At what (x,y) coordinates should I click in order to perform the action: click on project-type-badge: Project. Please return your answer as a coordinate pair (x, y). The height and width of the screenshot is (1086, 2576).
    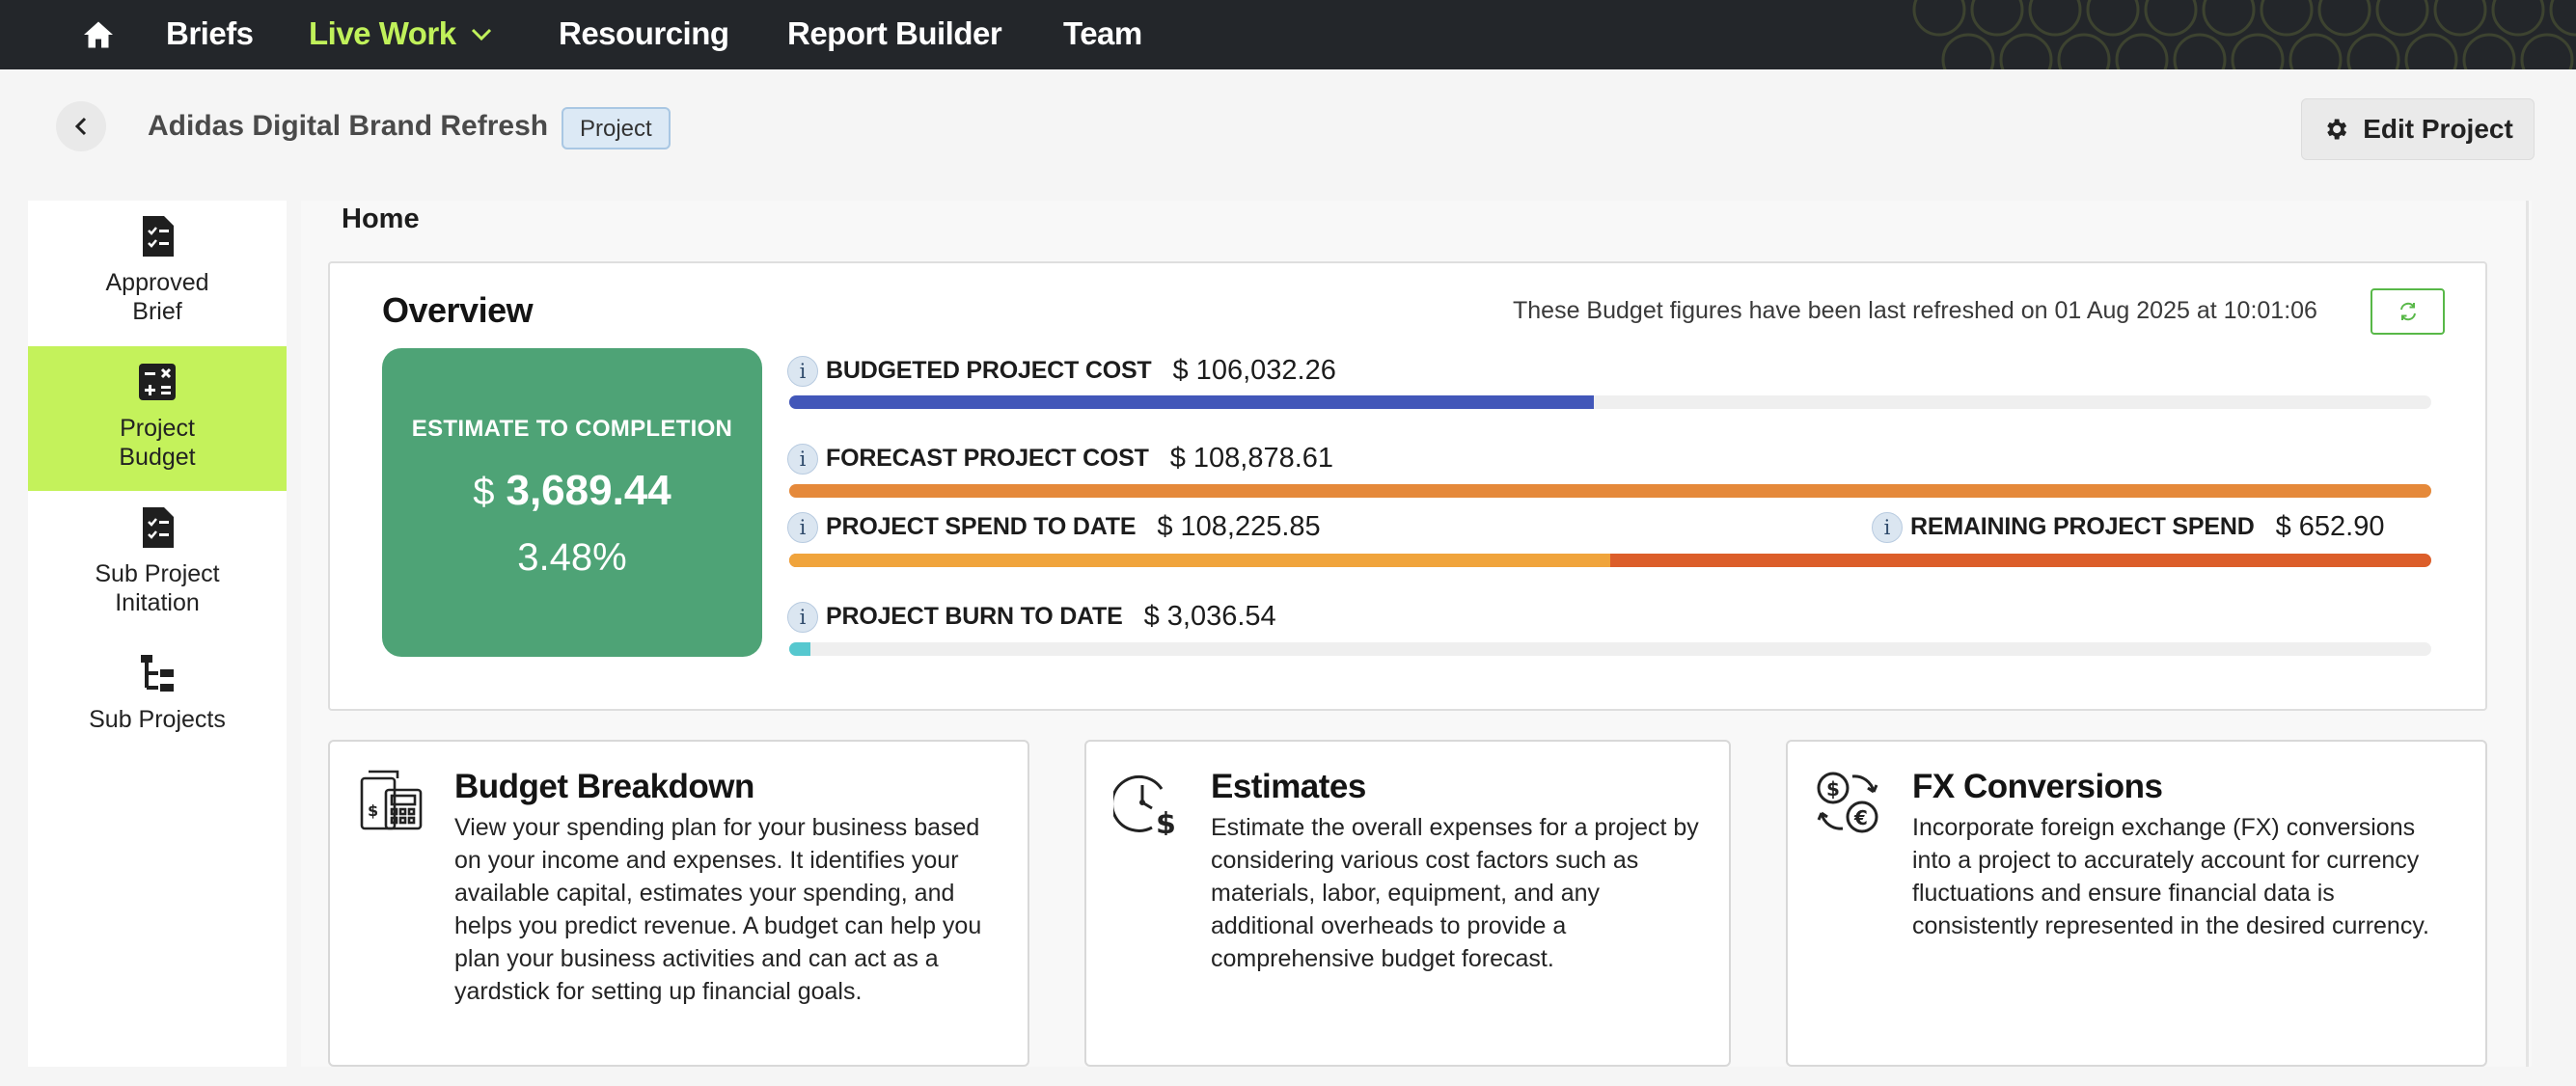
    Looking at the image, I should click on (617, 128).